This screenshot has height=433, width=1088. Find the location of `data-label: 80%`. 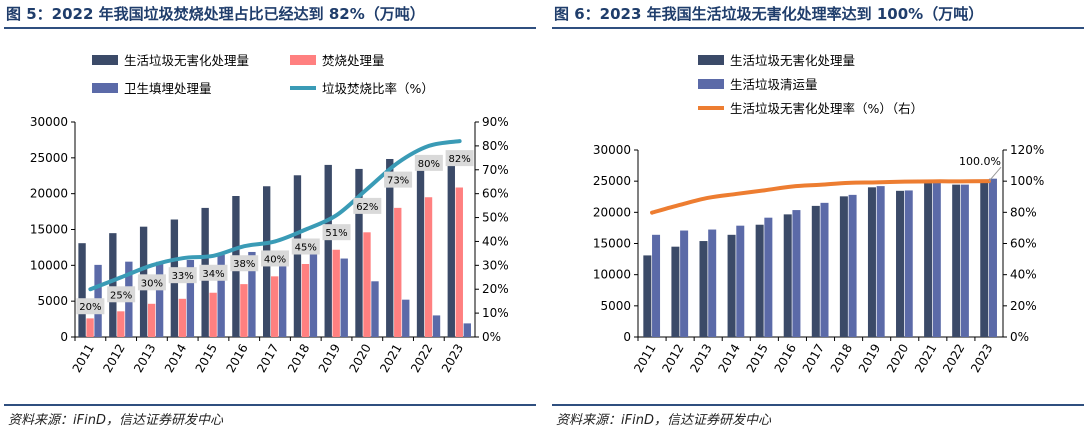

data-label: 80% is located at coordinates (429, 164).